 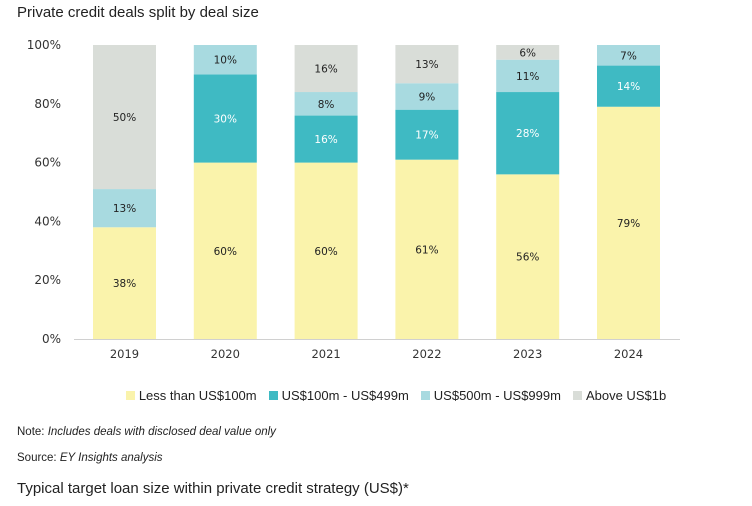 I want to click on legend-item: Above US$1b, so click(x=619, y=395).